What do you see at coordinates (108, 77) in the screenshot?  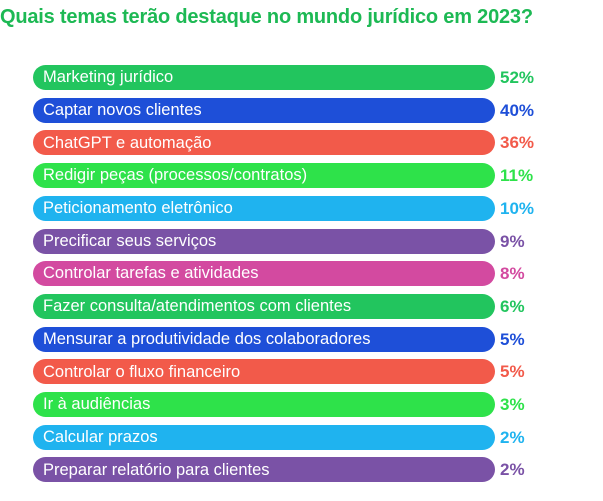 I see `bar-label: Marketing jurídico` at bounding box center [108, 77].